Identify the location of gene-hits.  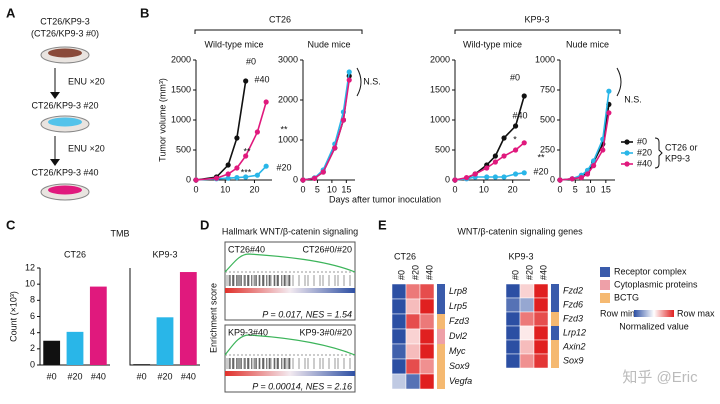
(288, 280).